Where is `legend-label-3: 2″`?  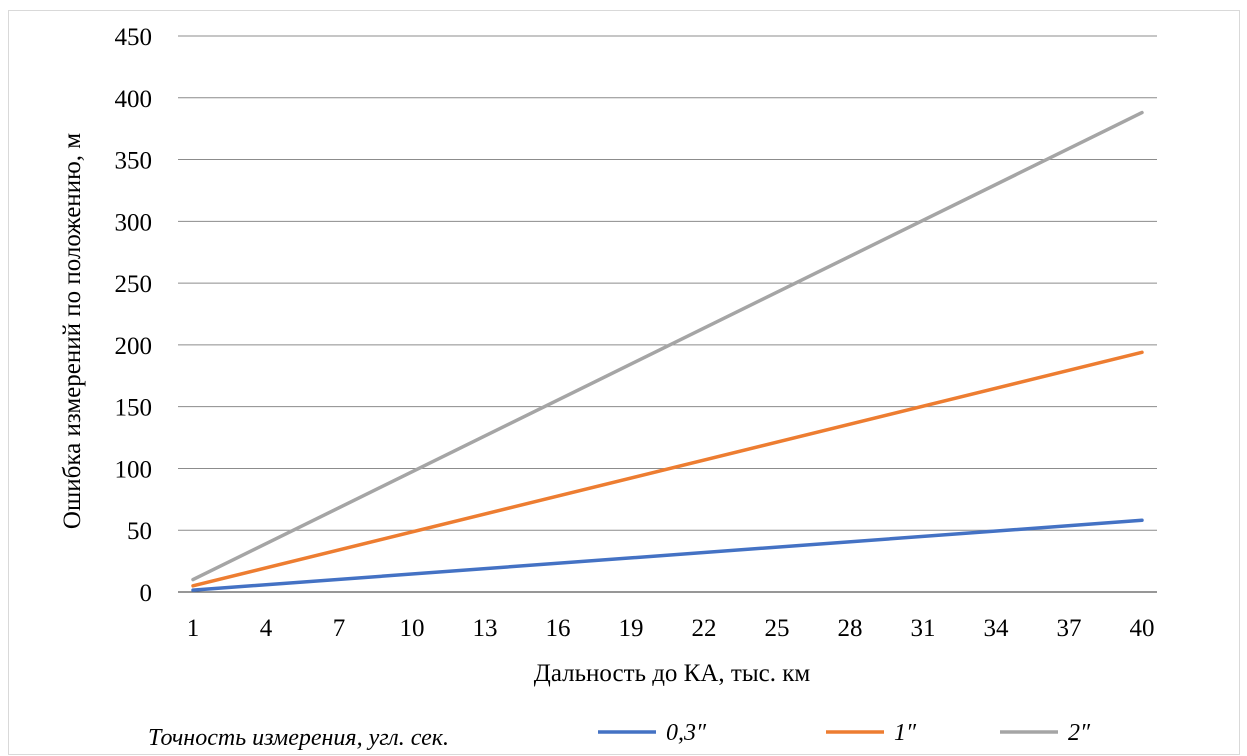
legend-label-3: 2″ is located at coordinates (1079, 733).